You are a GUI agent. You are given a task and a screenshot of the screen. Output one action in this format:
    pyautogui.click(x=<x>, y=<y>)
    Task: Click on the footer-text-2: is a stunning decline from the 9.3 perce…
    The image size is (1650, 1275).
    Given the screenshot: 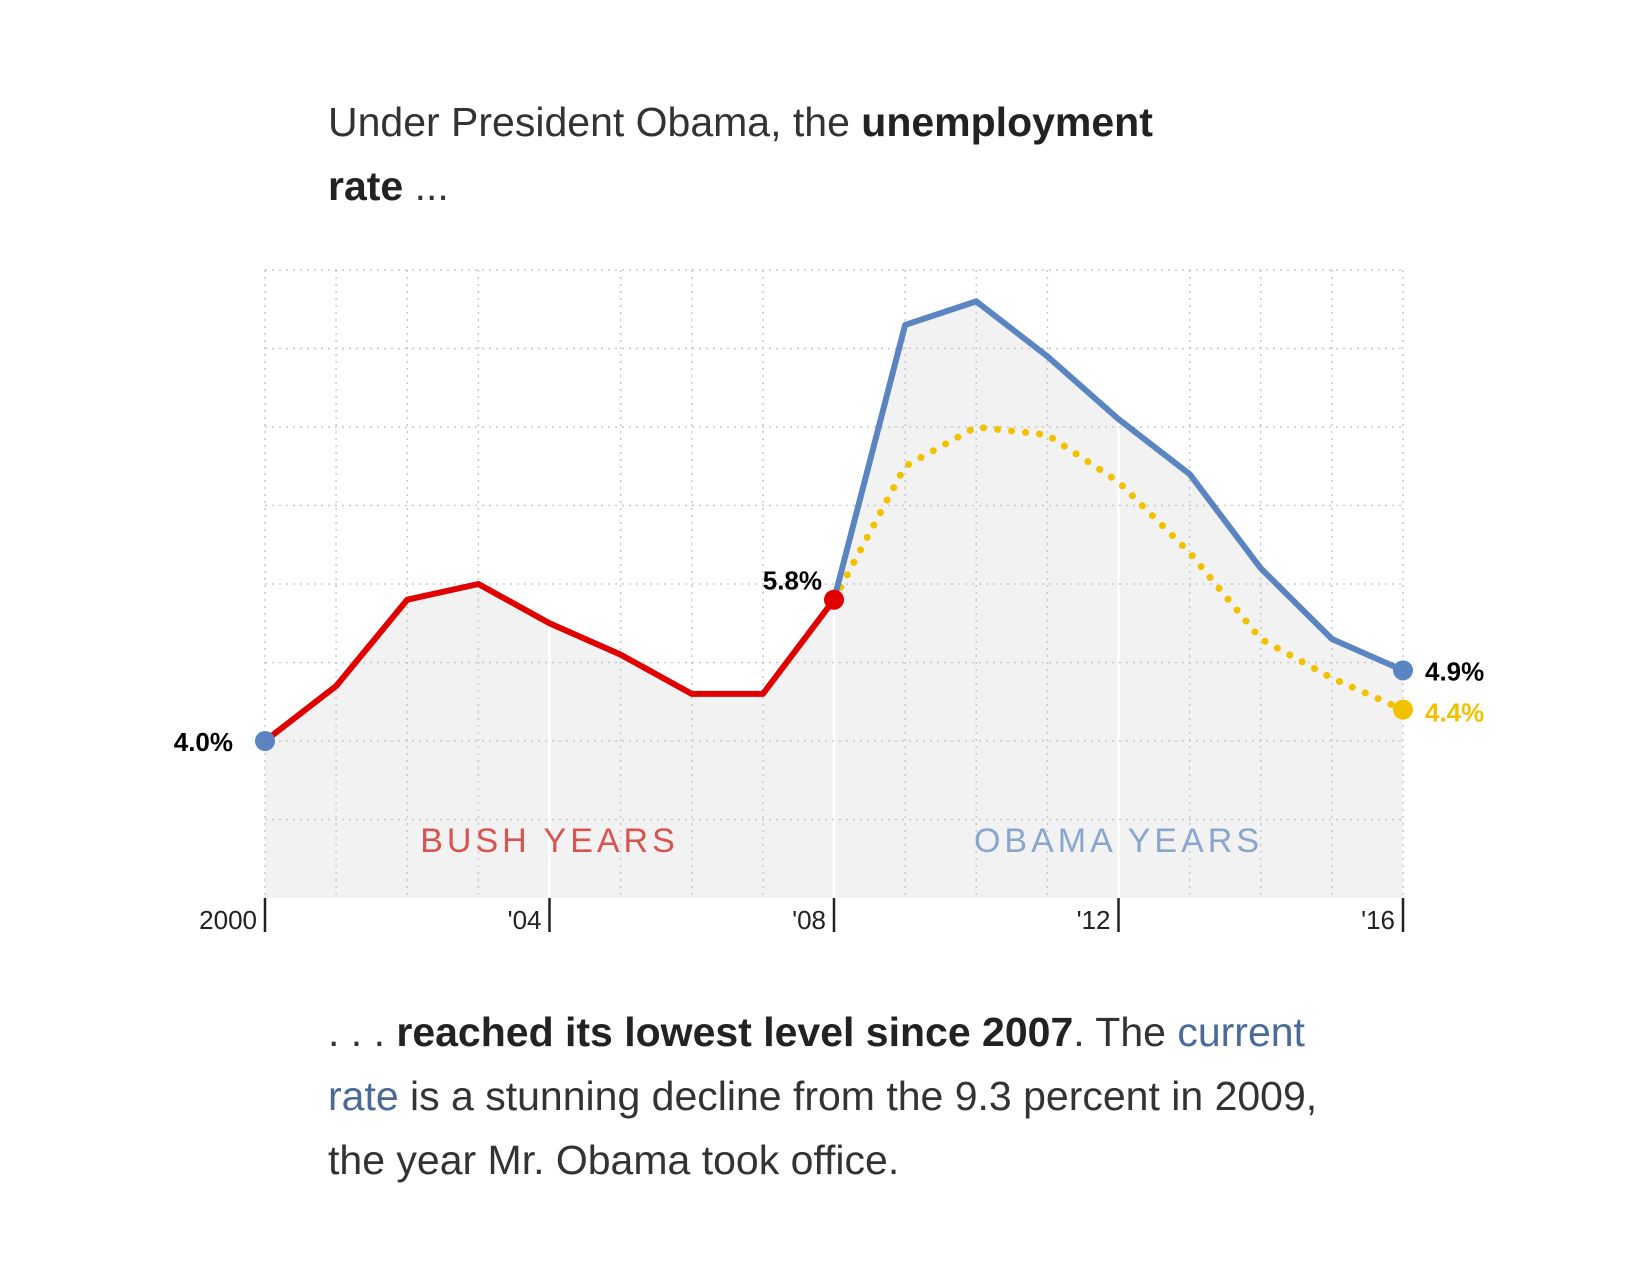 What is the action you would take?
    pyautogui.click(x=823, y=1128)
    